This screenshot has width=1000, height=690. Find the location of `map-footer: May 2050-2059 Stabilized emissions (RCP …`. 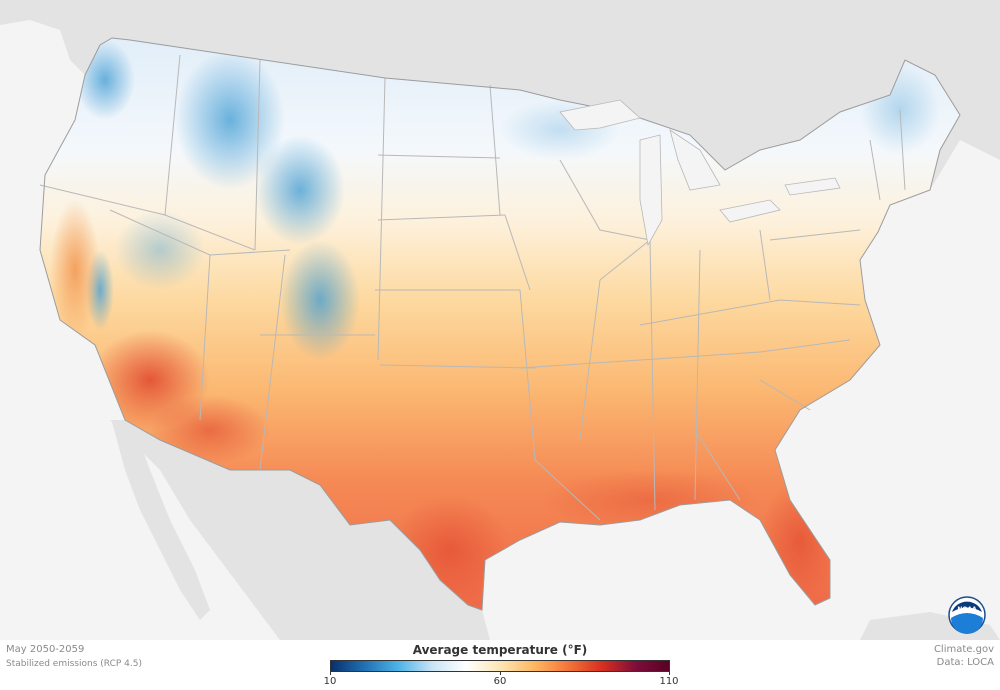

map-footer: May 2050-2059 Stabilized emissions (RCP … is located at coordinates (500, 665).